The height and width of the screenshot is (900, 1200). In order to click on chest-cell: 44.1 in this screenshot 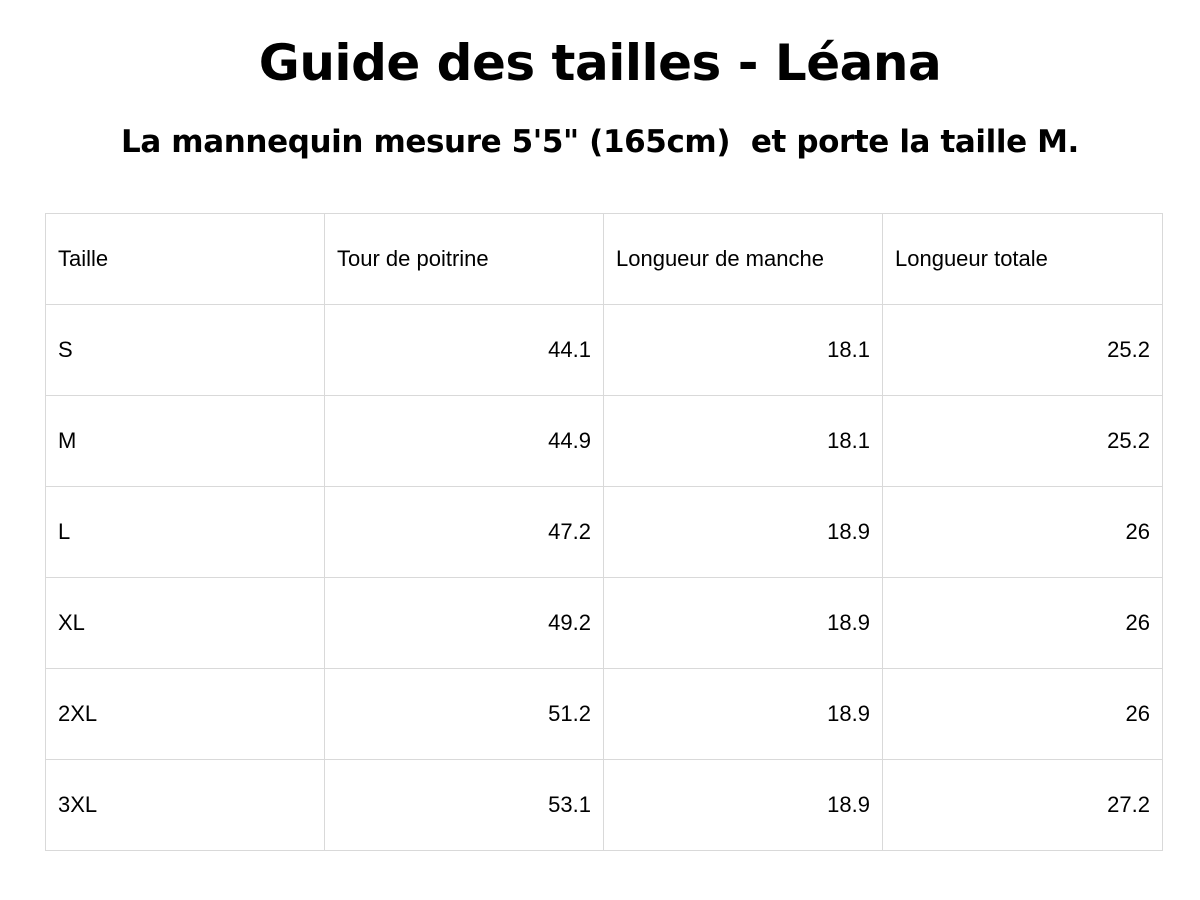, I will do `click(464, 350)`.